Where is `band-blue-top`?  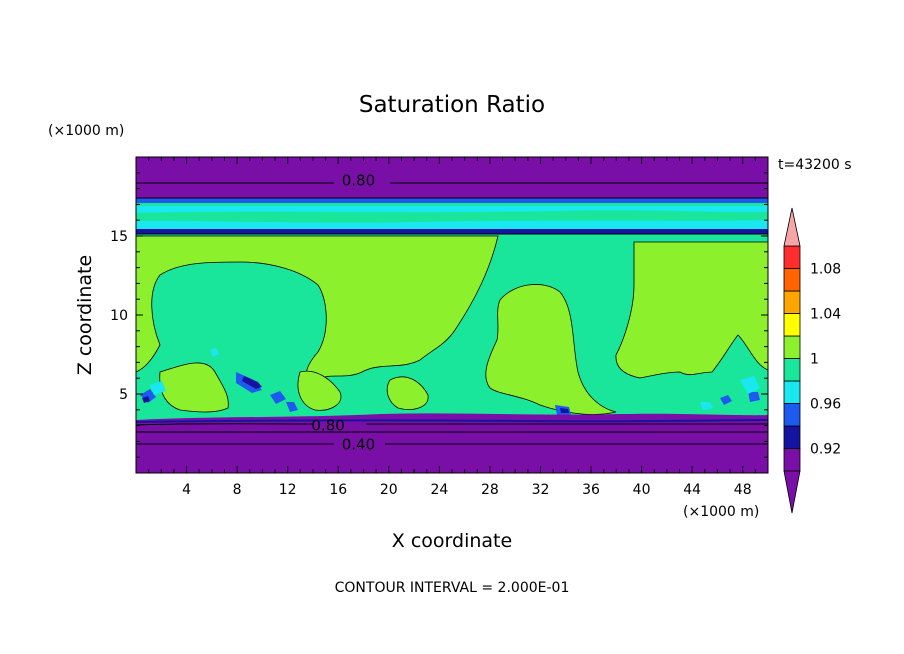
band-blue-top is located at coordinates (452, 201).